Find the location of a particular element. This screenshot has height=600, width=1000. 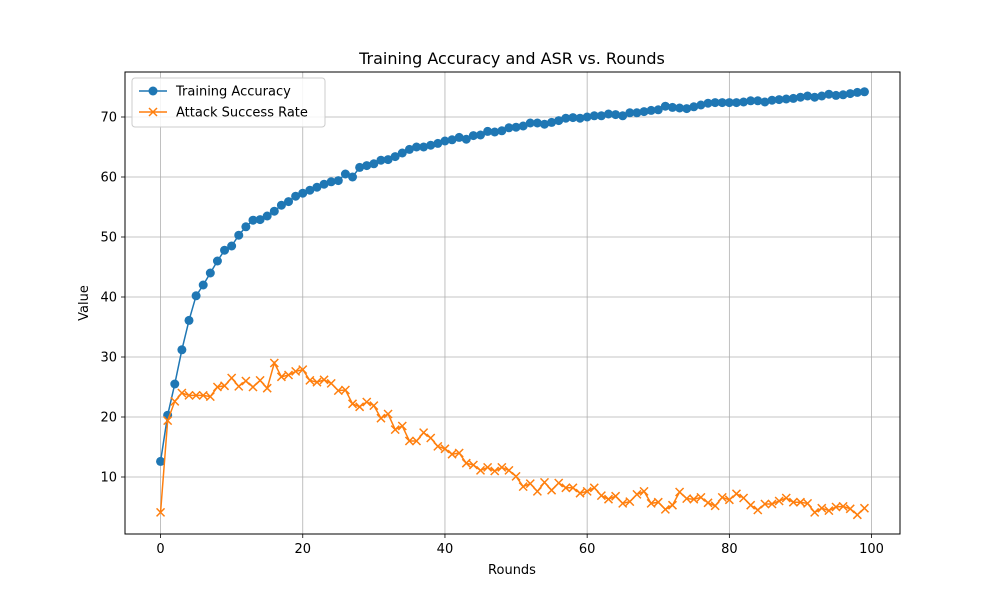

x-tick-label: 40 is located at coordinates (445, 549).